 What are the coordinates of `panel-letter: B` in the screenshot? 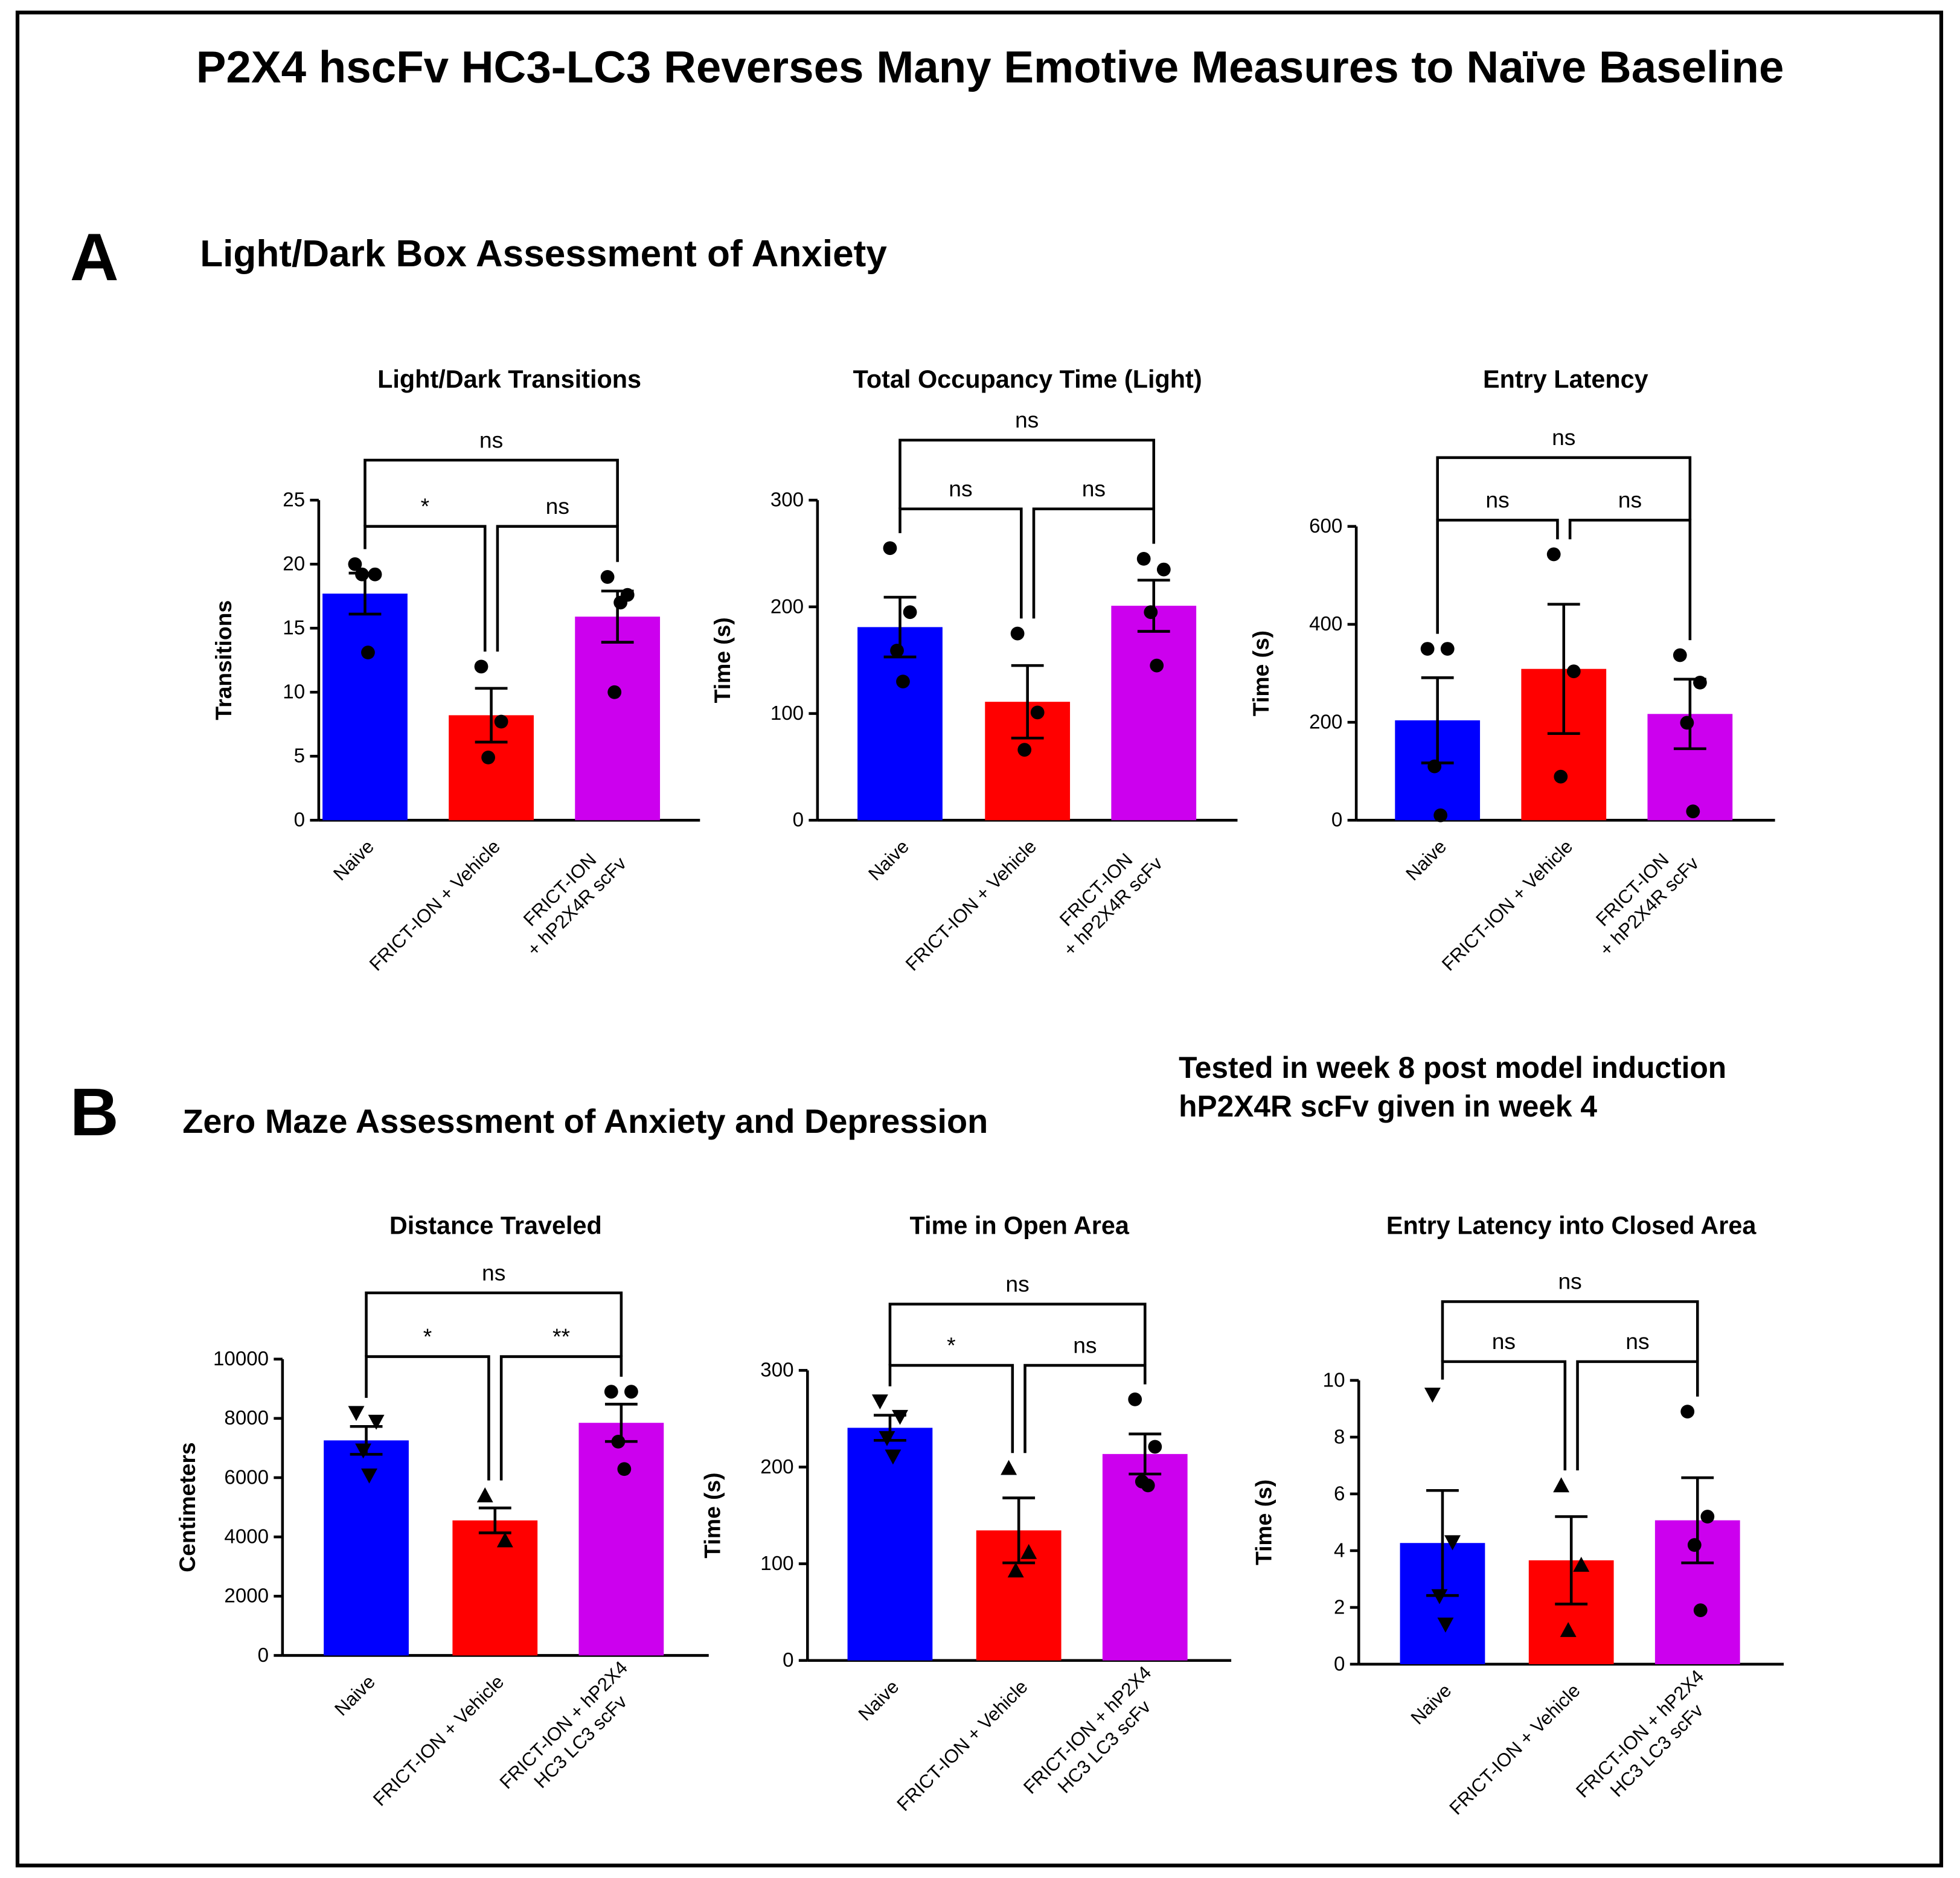 It's located at (94, 1112).